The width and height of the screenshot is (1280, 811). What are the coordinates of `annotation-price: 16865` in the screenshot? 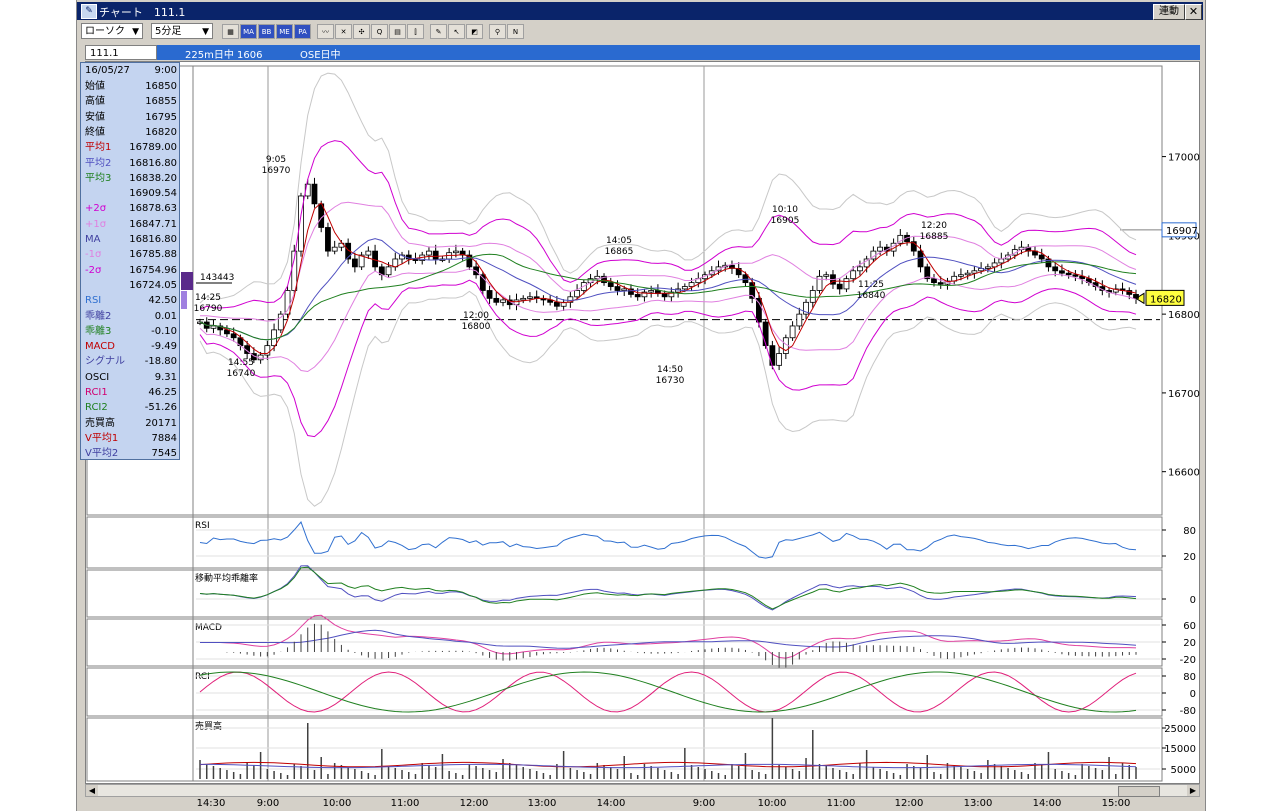 It's located at (619, 252).